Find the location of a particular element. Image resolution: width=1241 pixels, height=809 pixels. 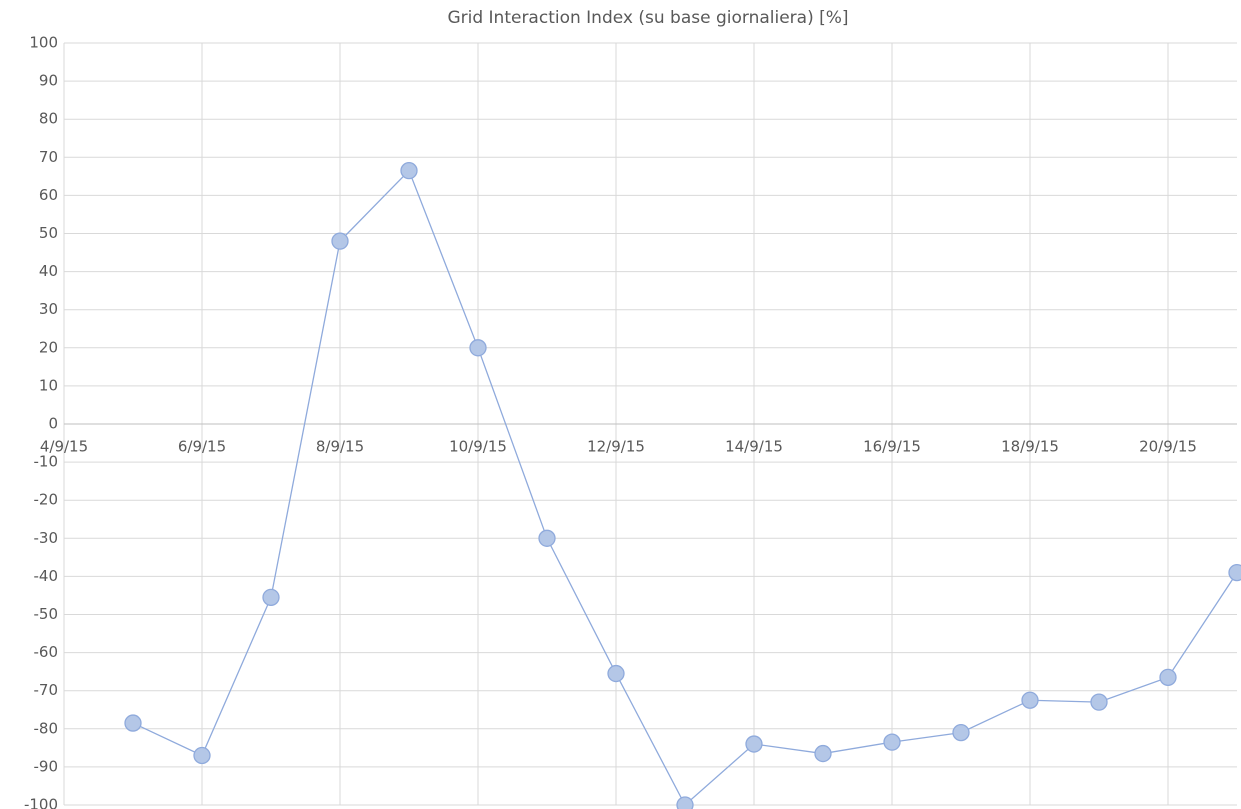

y-tick-label: -40 is located at coordinates (46, 576).